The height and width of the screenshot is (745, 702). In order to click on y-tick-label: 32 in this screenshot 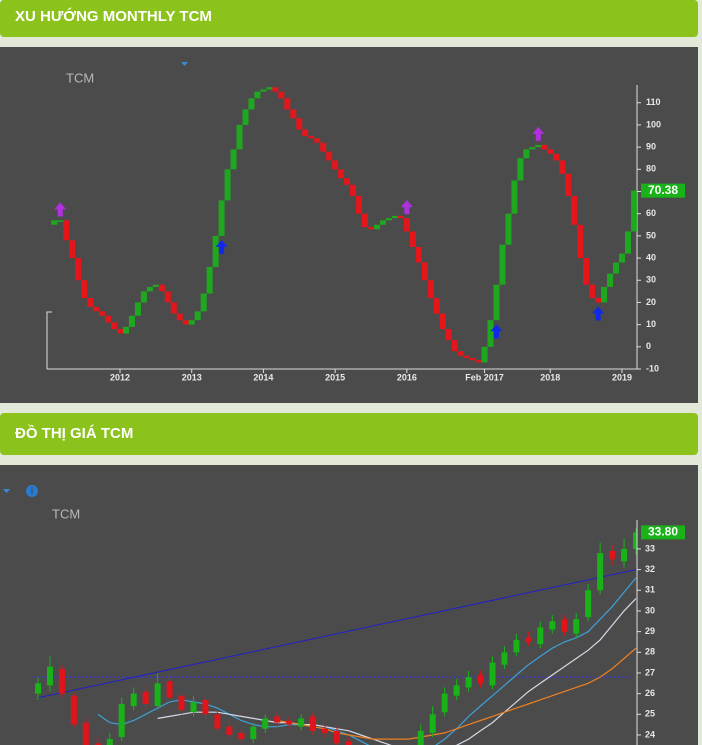, I will do `click(650, 569)`.